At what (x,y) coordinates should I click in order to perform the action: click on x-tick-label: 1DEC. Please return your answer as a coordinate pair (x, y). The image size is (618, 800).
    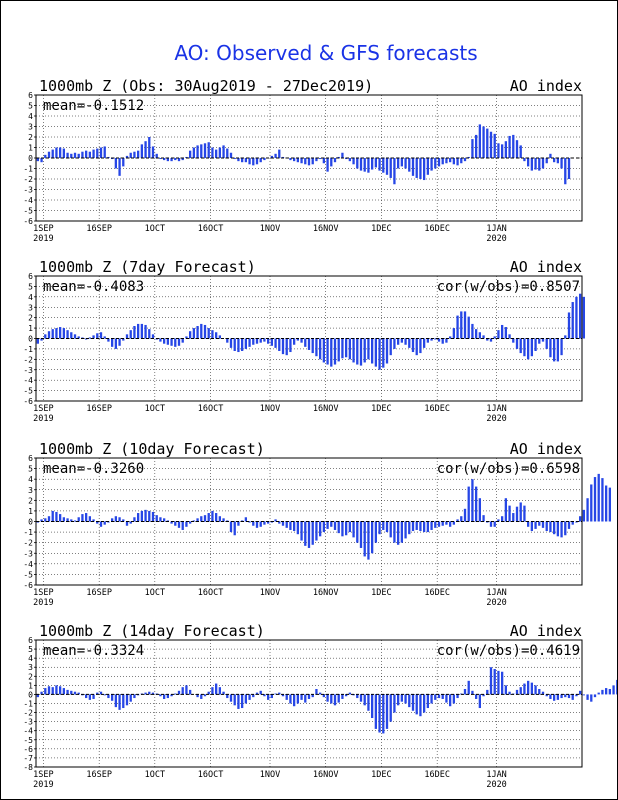
    Looking at the image, I should click on (381, 229).